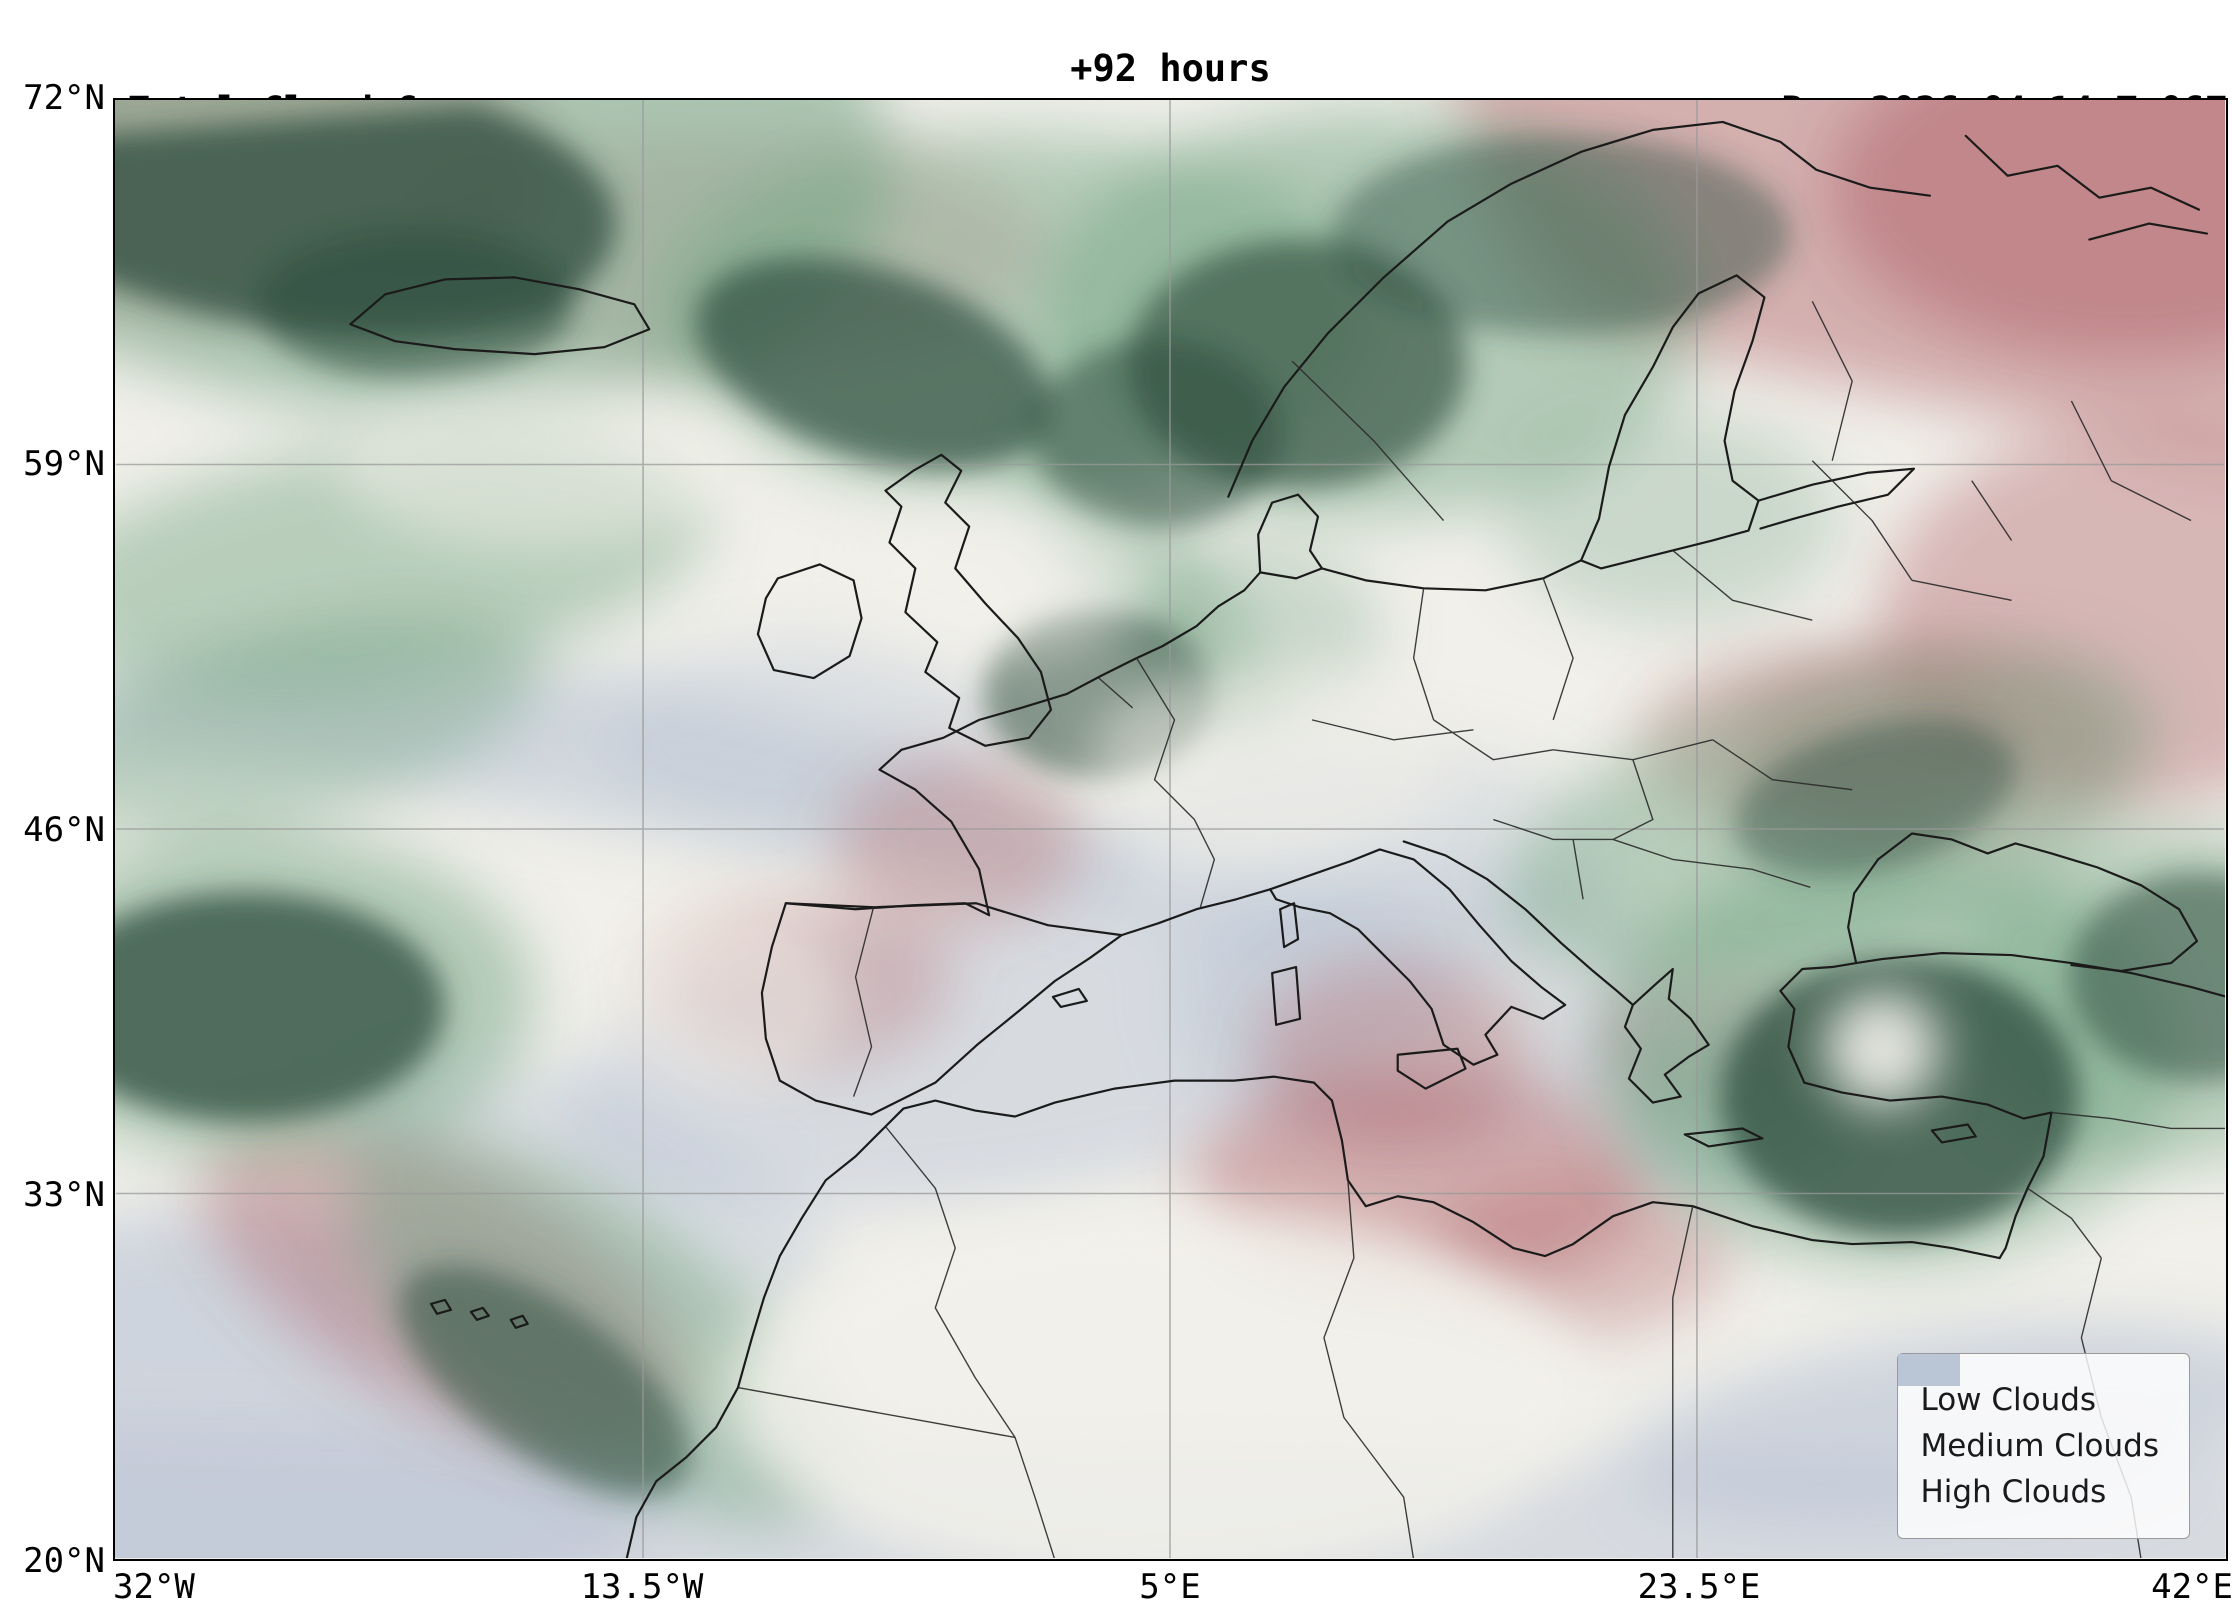  What do you see at coordinates (64, 830) in the screenshot?
I see `y-tick-label-46n: 46°N` at bounding box center [64, 830].